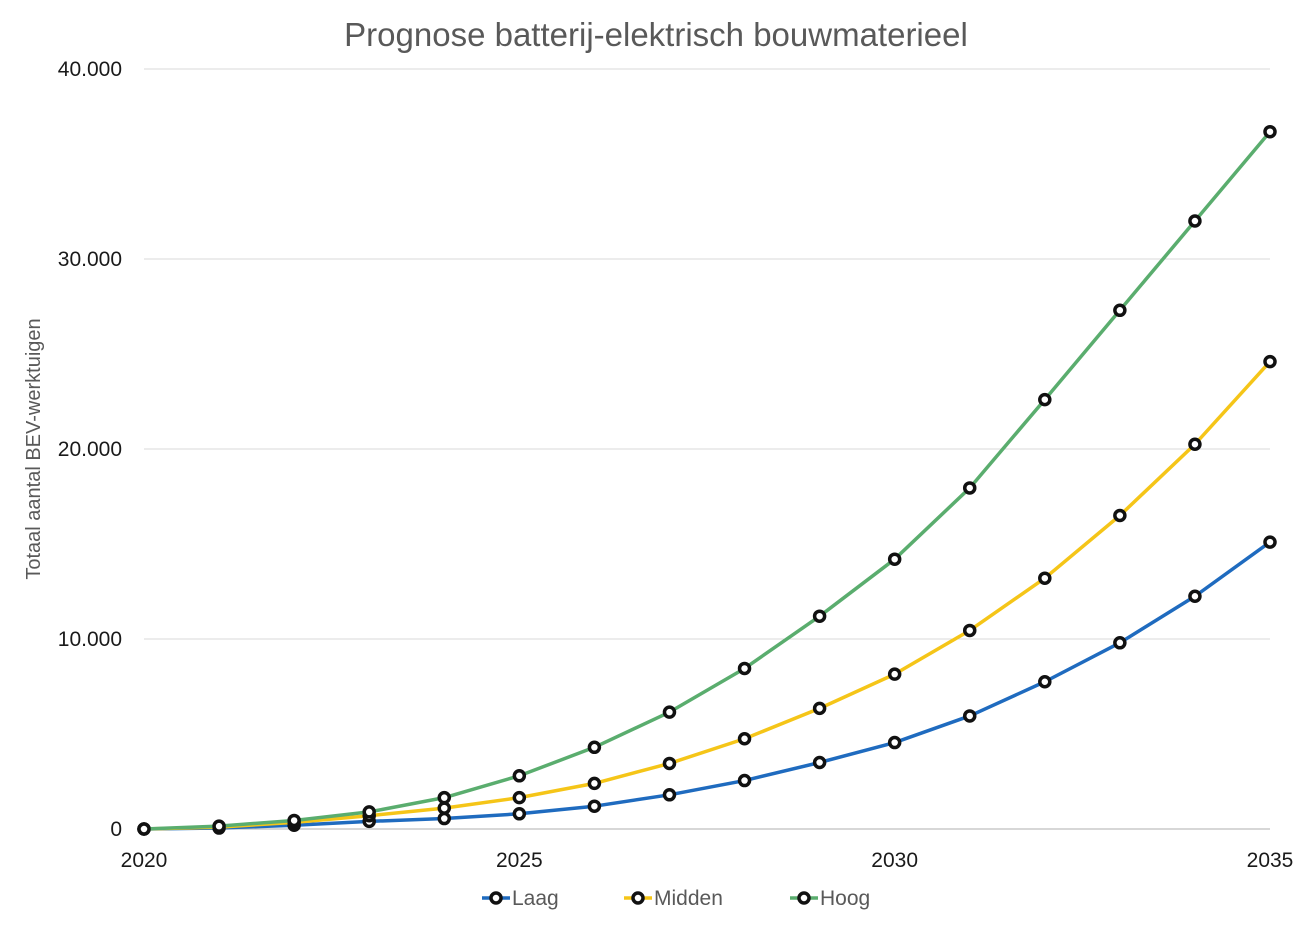  I want to click on y-tick-label: 0, so click(116, 829).